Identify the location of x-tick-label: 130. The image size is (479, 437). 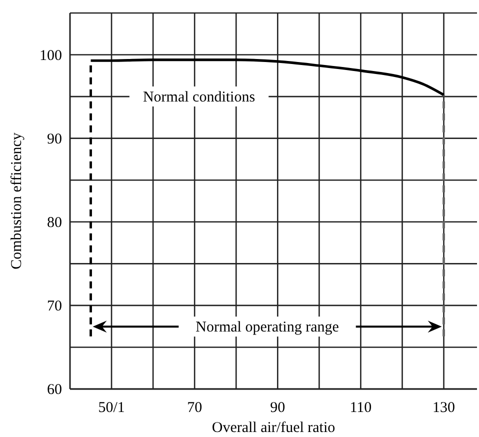
(444, 408).